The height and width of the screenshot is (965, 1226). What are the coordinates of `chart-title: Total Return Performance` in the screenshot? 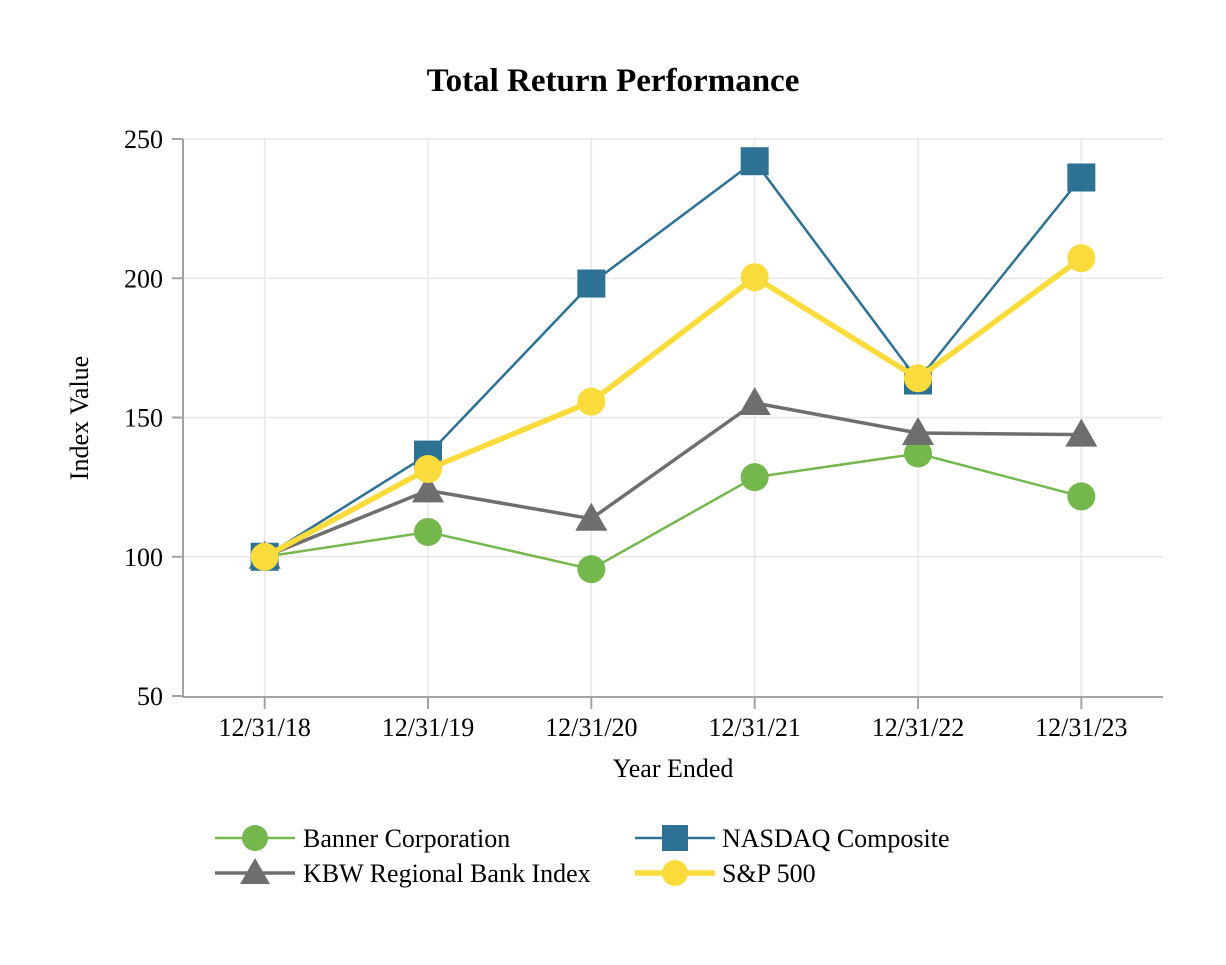 It's located at (613, 81).